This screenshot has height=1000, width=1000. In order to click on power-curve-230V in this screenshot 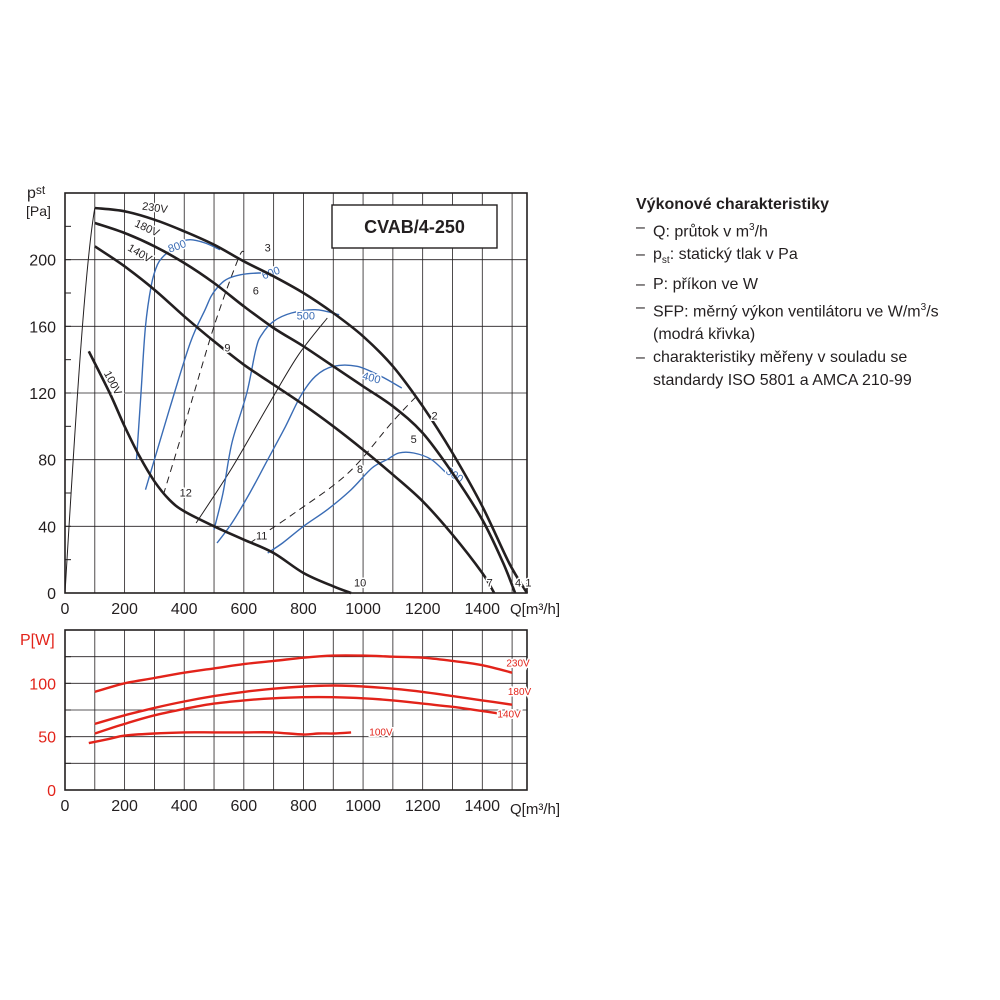, I will do `click(303, 674)`.